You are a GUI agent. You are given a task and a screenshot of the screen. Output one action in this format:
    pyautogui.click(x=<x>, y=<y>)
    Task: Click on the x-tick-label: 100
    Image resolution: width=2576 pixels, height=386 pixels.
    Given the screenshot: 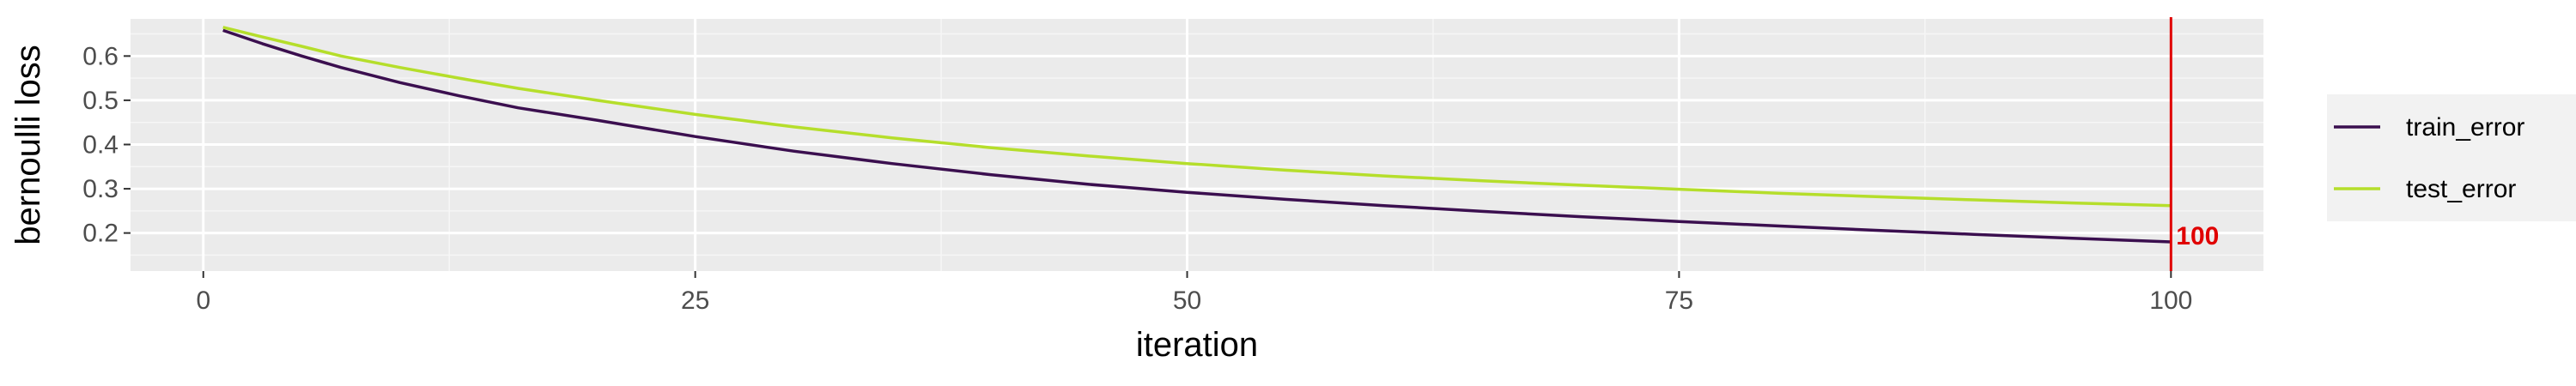 What is the action you would take?
    pyautogui.click(x=2170, y=300)
    